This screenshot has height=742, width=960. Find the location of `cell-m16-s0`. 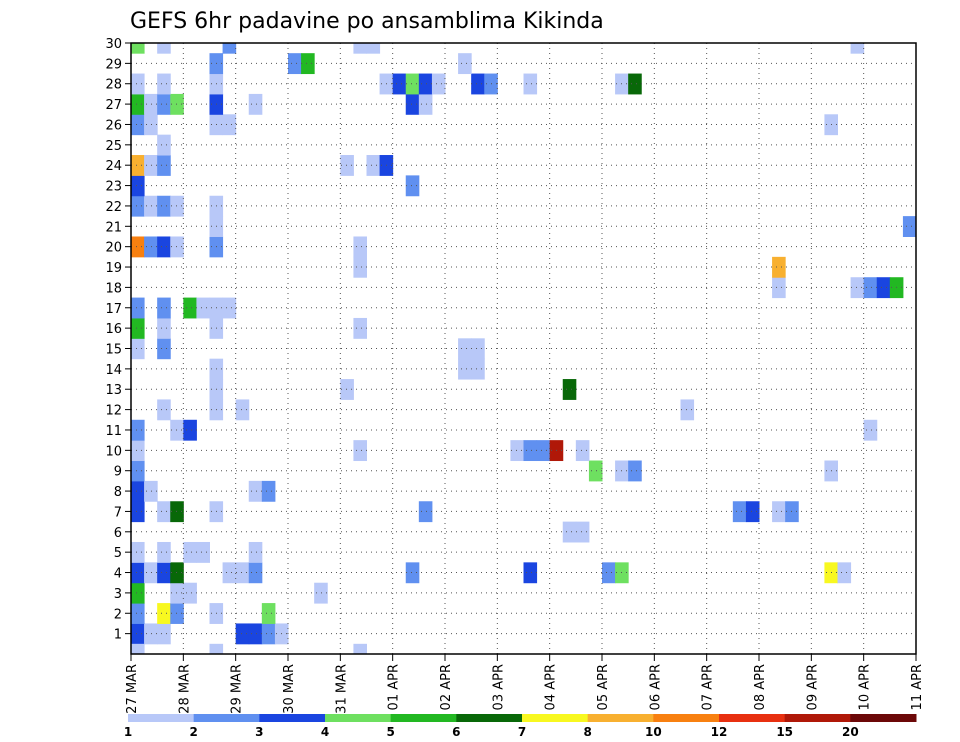

cell-m16-s0 is located at coordinates (138, 328).